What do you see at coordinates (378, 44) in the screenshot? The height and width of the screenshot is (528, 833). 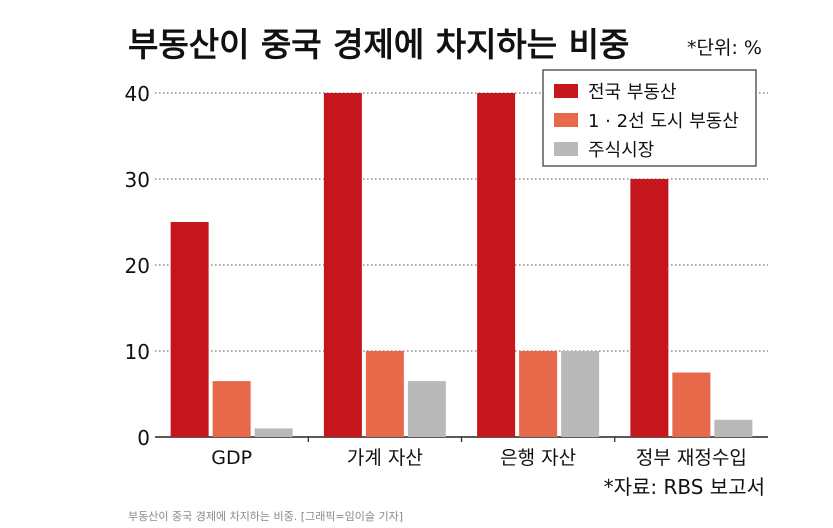 I see `chart-title: 부동산이 중국 경제에 차지하는 비중` at bounding box center [378, 44].